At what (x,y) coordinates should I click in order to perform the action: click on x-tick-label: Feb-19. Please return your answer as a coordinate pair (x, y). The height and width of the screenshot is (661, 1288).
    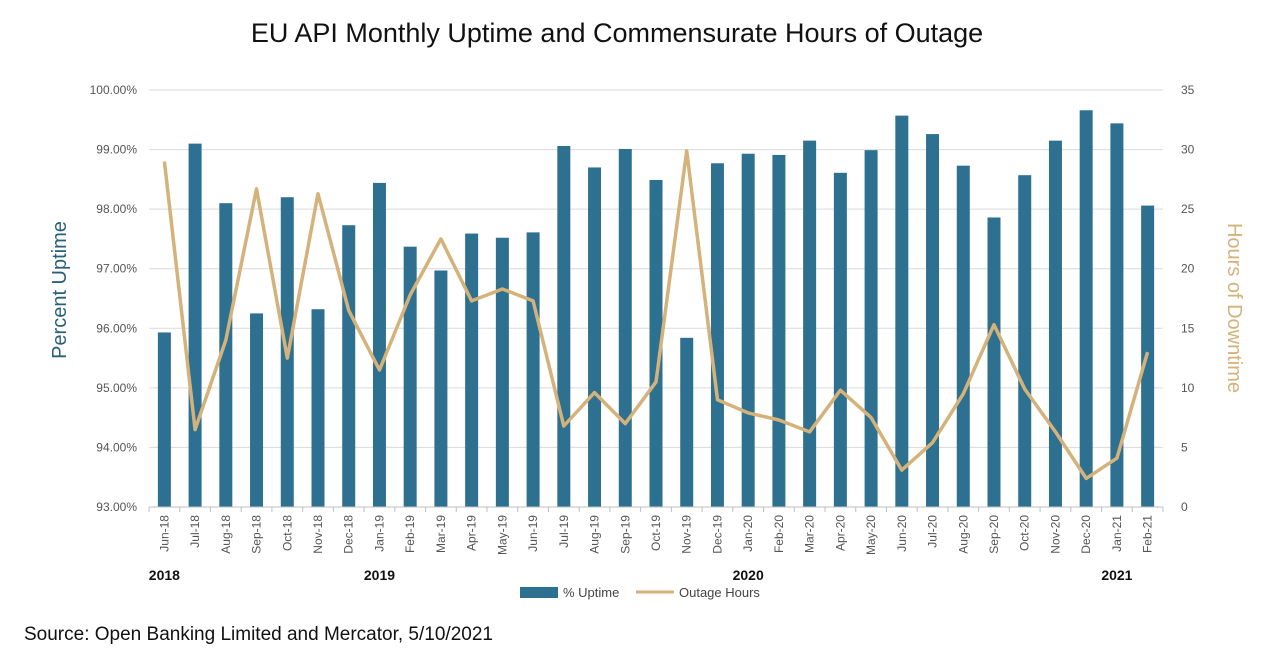
    Looking at the image, I should click on (410, 534).